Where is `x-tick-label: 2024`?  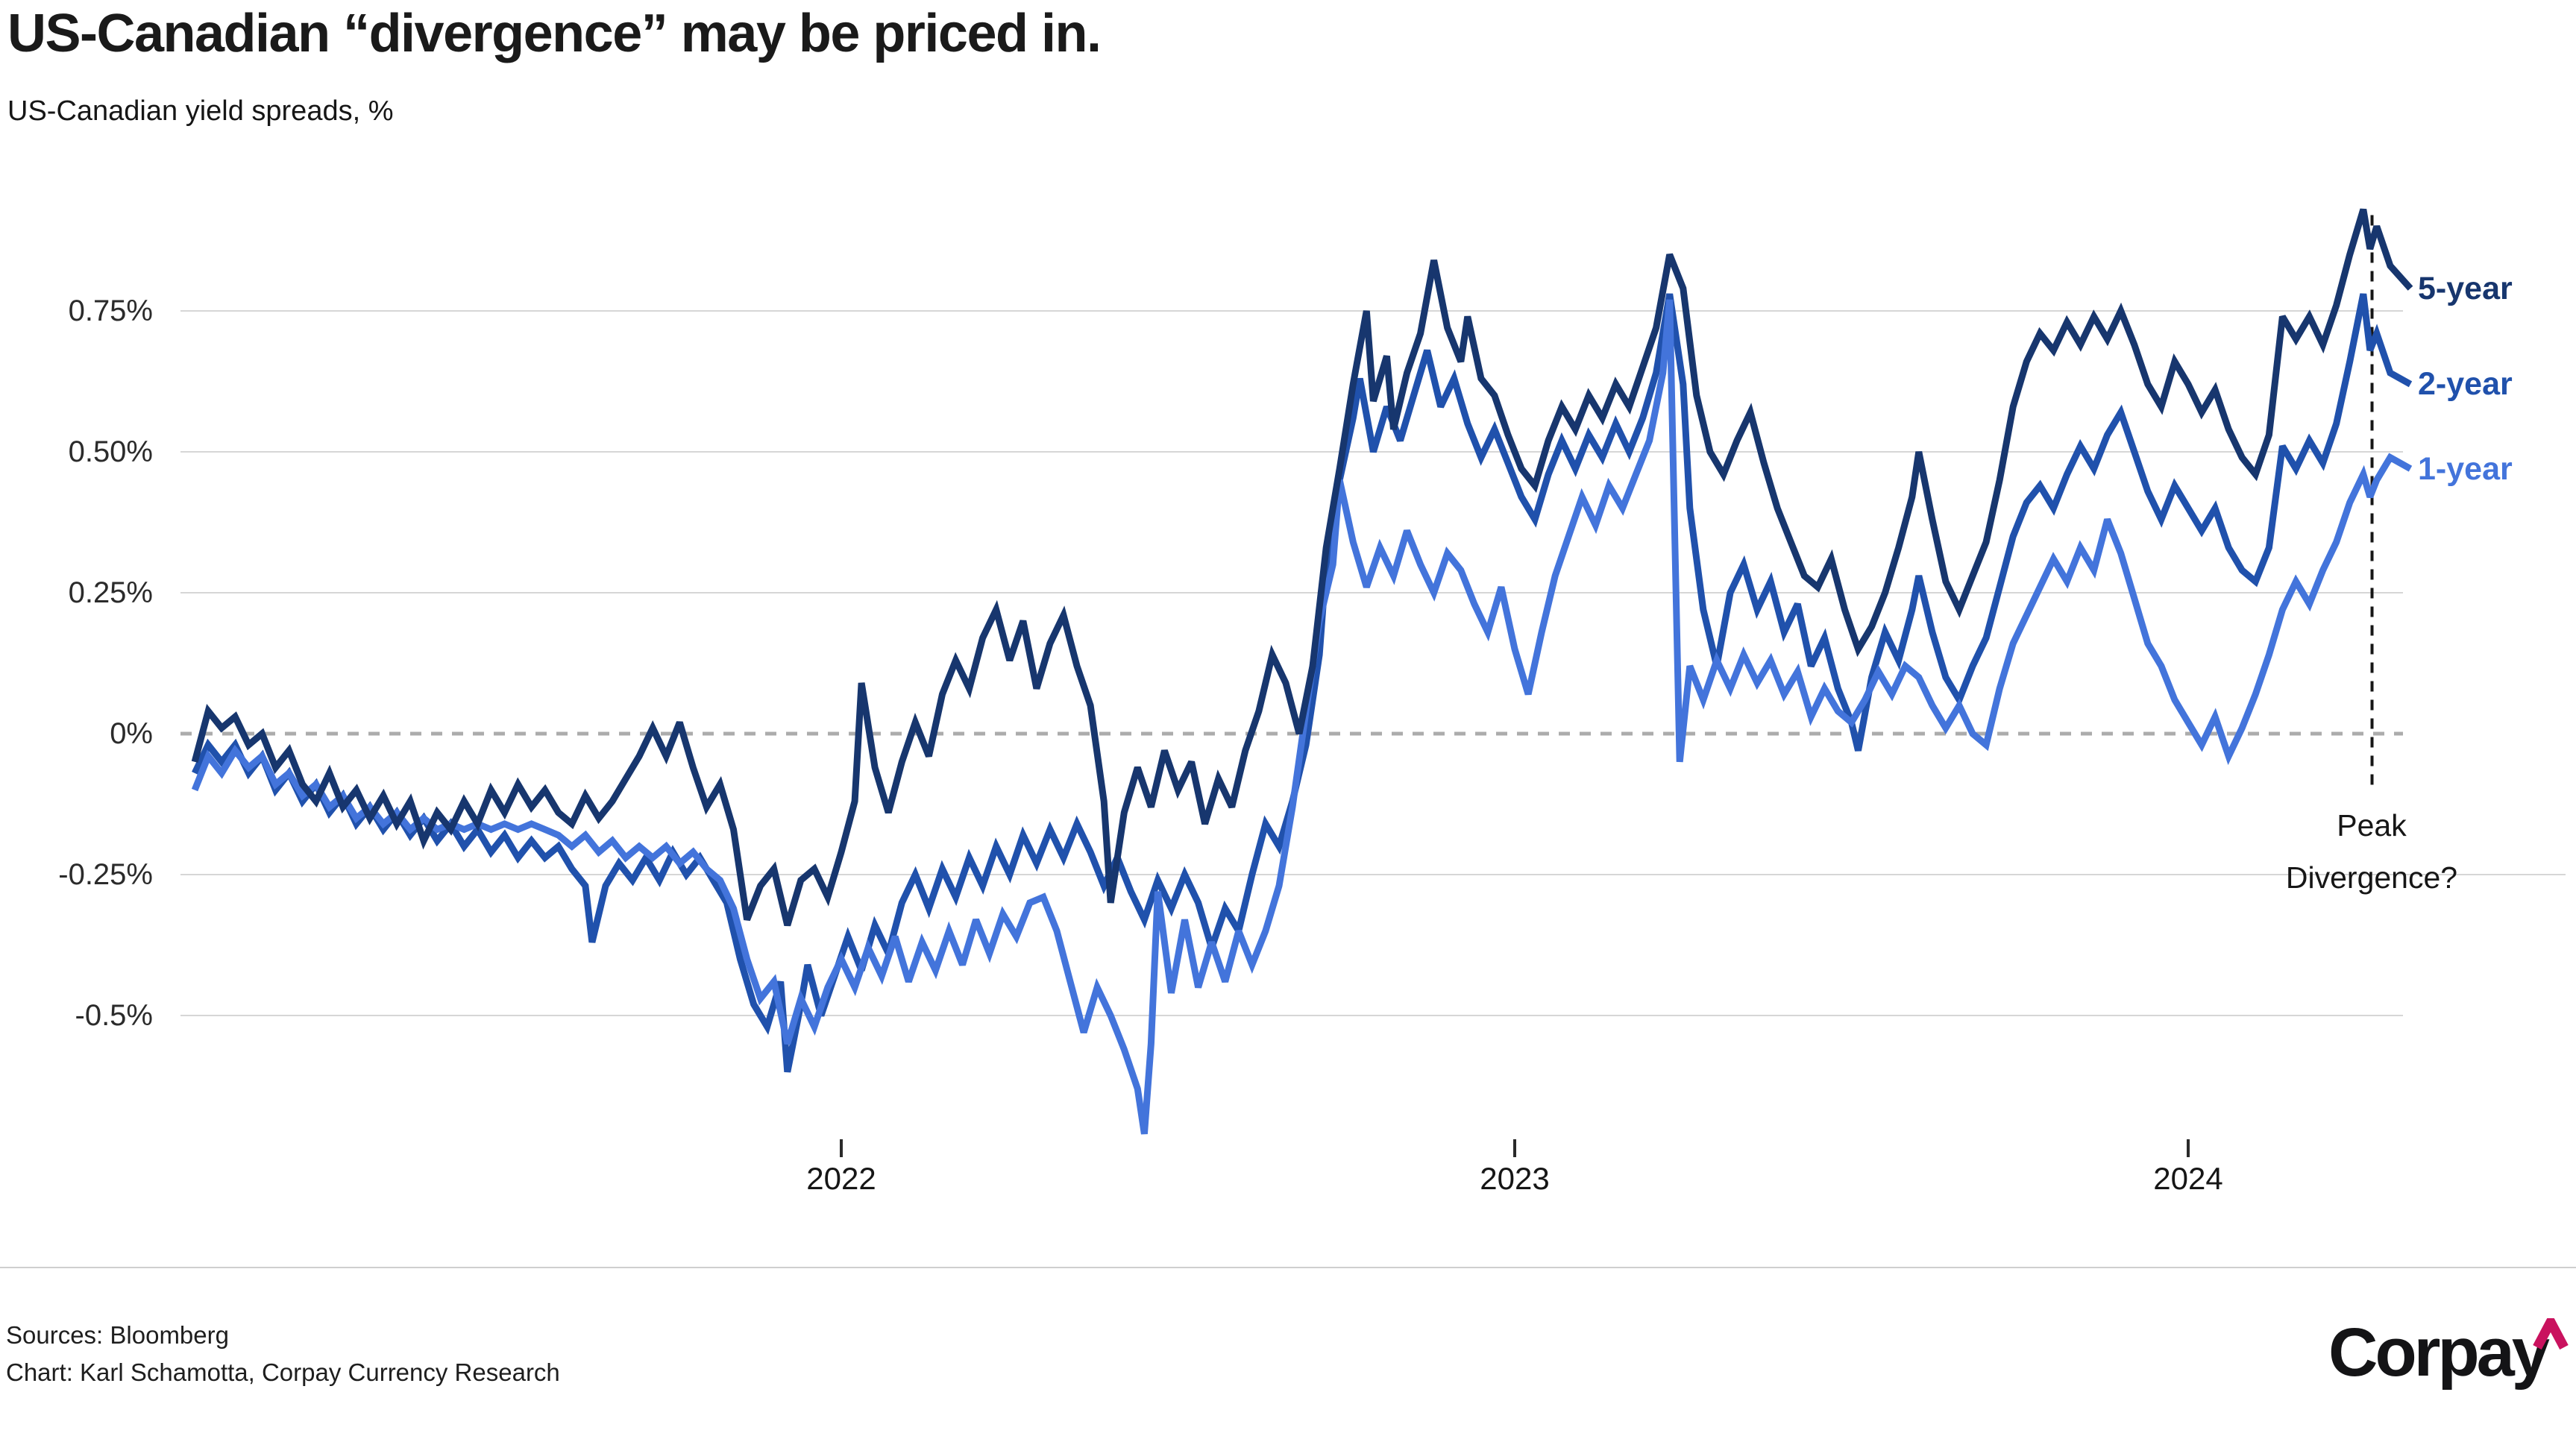
x-tick-label: 2024 is located at coordinates (2188, 1178).